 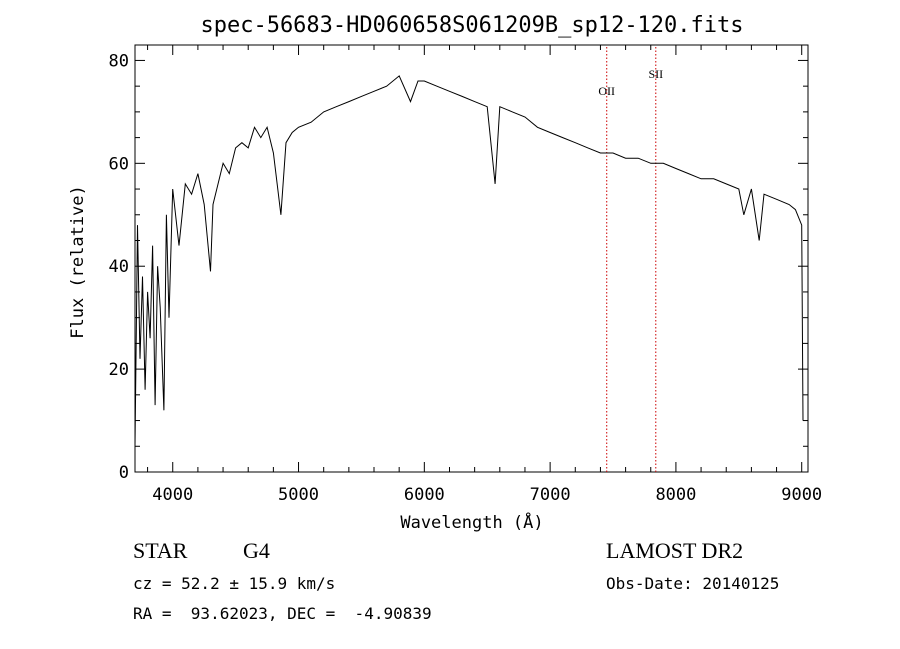 I want to click on object-class: STAR, so click(x=160, y=550).